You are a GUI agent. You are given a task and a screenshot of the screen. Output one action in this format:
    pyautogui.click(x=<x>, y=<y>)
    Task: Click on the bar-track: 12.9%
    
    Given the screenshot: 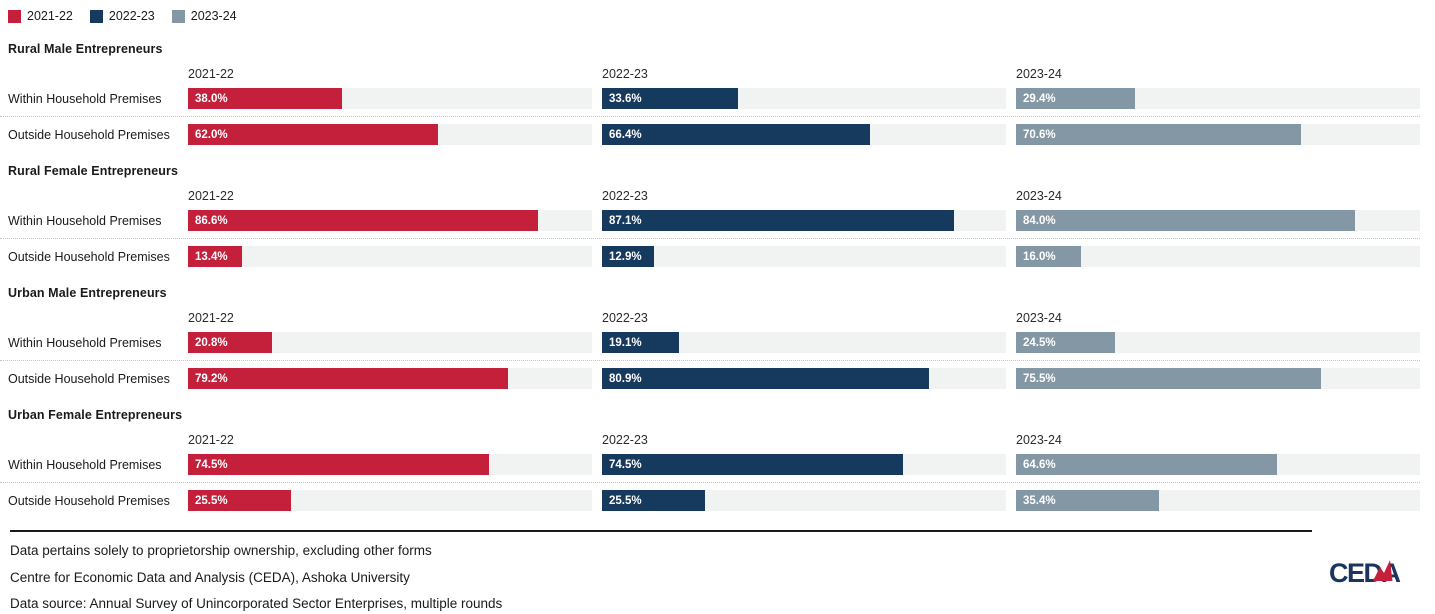 What is the action you would take?
    pyautogui.click(x=804, y=256)
    